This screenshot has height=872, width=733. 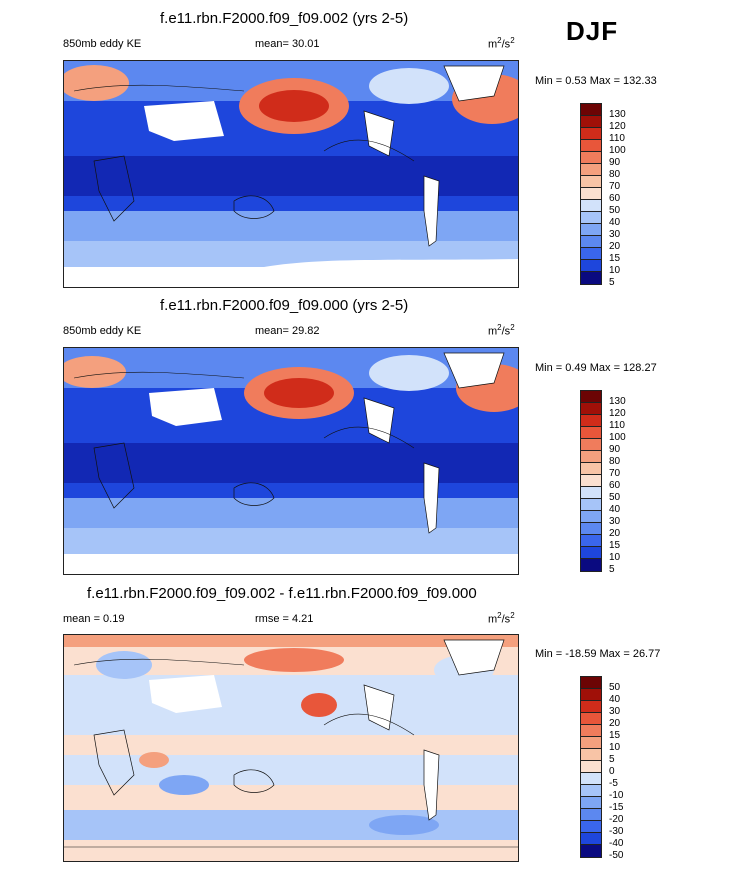 I want to click on panel-1-tick: 130, so click(x=617, y=114).